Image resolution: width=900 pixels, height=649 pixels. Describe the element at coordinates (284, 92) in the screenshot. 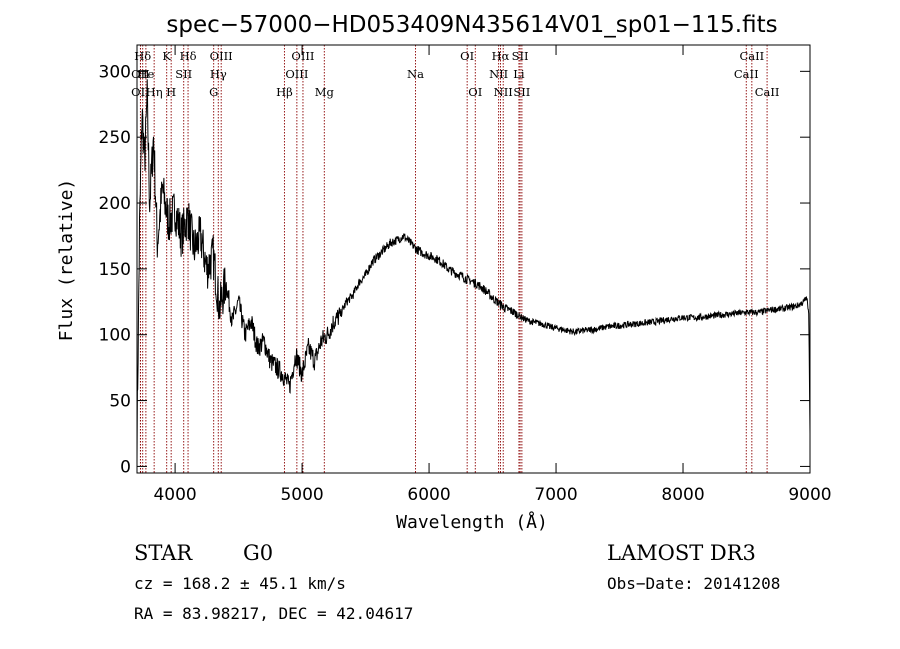

I see `line-label-14: Hβ` at that location.